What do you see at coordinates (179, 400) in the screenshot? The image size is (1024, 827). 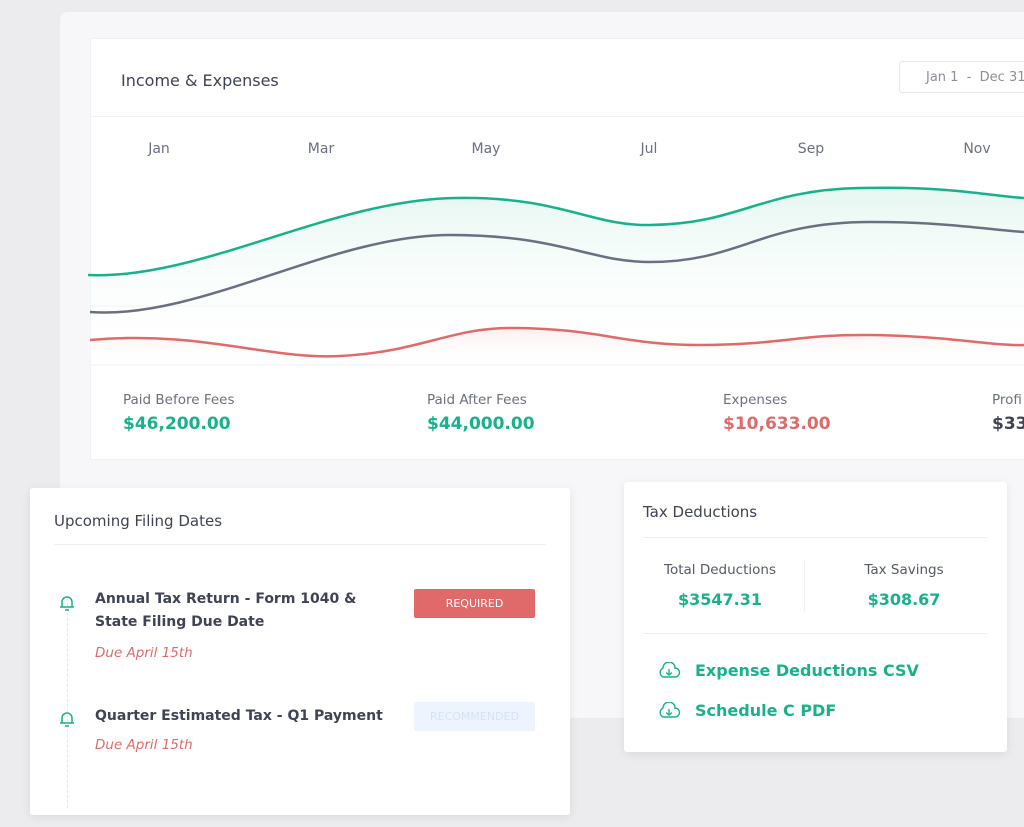 I see `stat-label: Paid Before Fees` at bounding box center [179, 400].